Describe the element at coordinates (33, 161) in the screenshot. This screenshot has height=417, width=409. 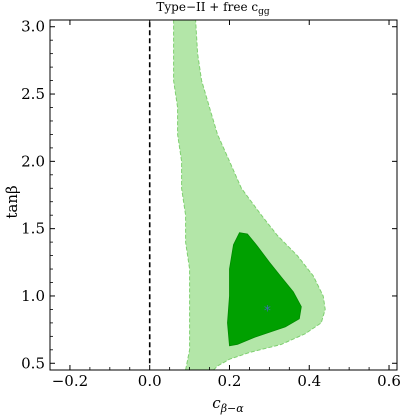
I see `y-tick-label: 2.0` at that location.